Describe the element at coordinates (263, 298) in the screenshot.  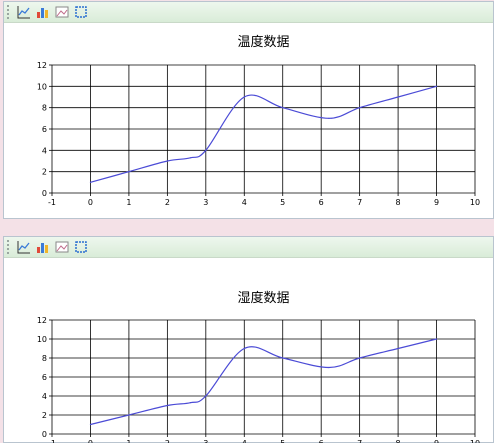
I see `chart-title: 湿度数据` at that location.